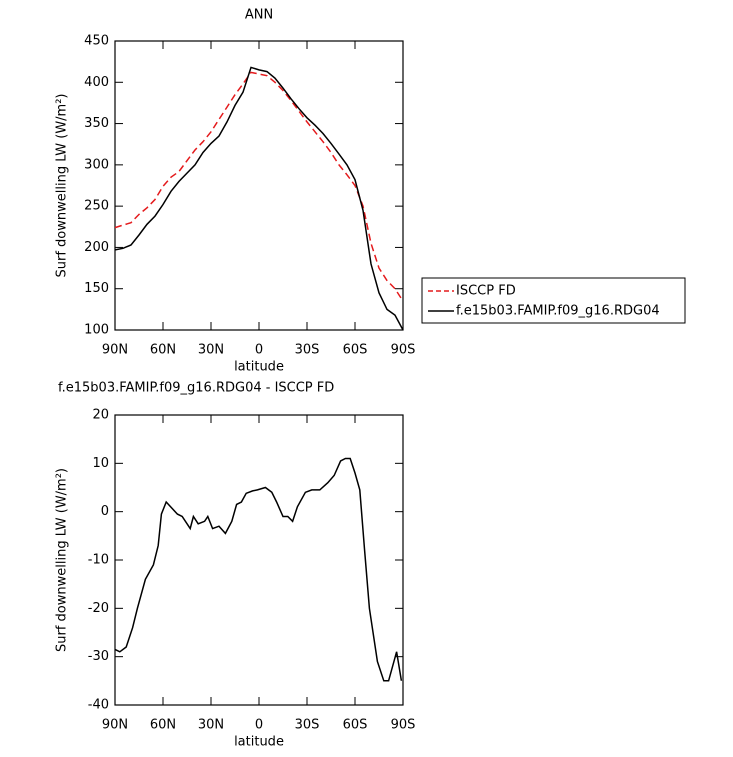 The height and width of the screenshot is (757, 733). I want to click on y-tick-label: 450, so click(96, 41).